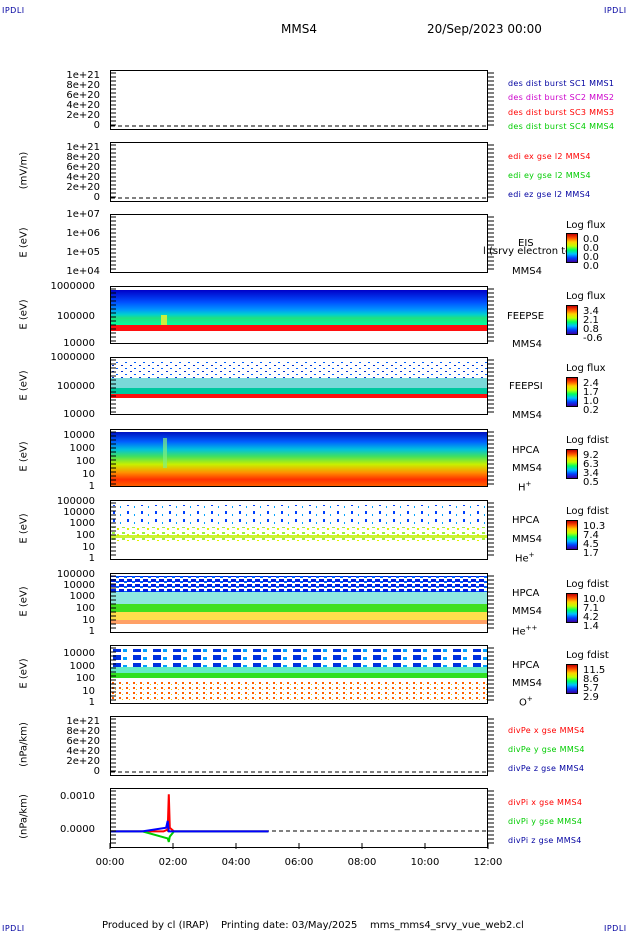  I want to click on panel-feepsi, so click(299, 386).